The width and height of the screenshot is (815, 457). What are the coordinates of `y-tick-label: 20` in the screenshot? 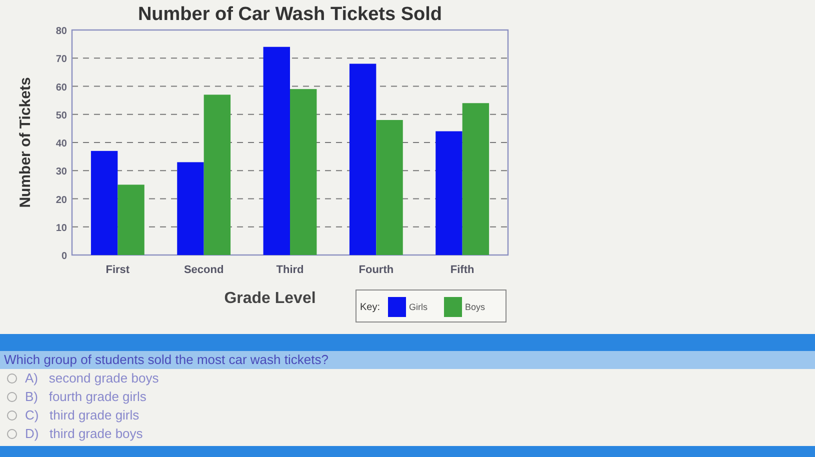 It's located at (62, 200).